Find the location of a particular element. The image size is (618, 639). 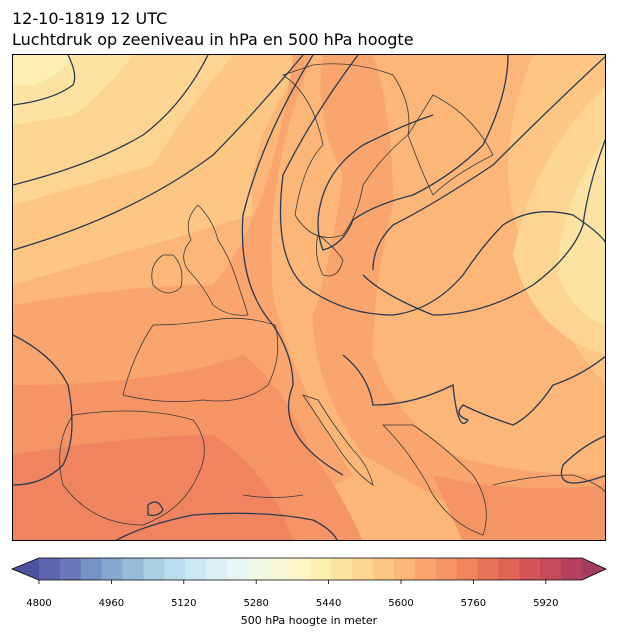

colorbar-tick-label: 5920 is located at coordinates (546, 603).